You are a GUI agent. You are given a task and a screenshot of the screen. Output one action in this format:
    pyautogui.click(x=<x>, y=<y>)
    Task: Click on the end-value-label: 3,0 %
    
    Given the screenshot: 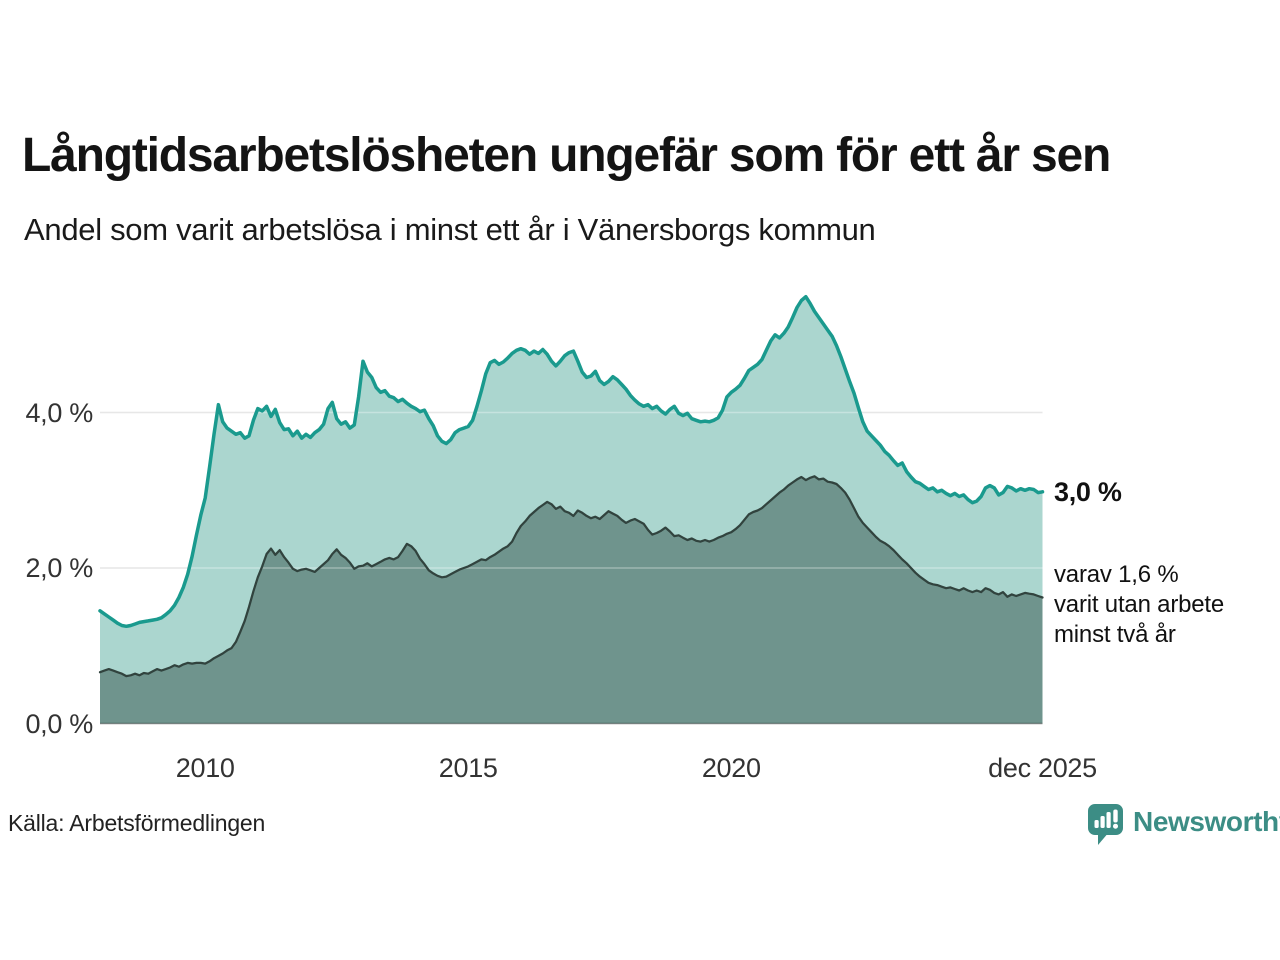 What is the action you would take?
    pyautogui.click(x=1088, y=492)
    